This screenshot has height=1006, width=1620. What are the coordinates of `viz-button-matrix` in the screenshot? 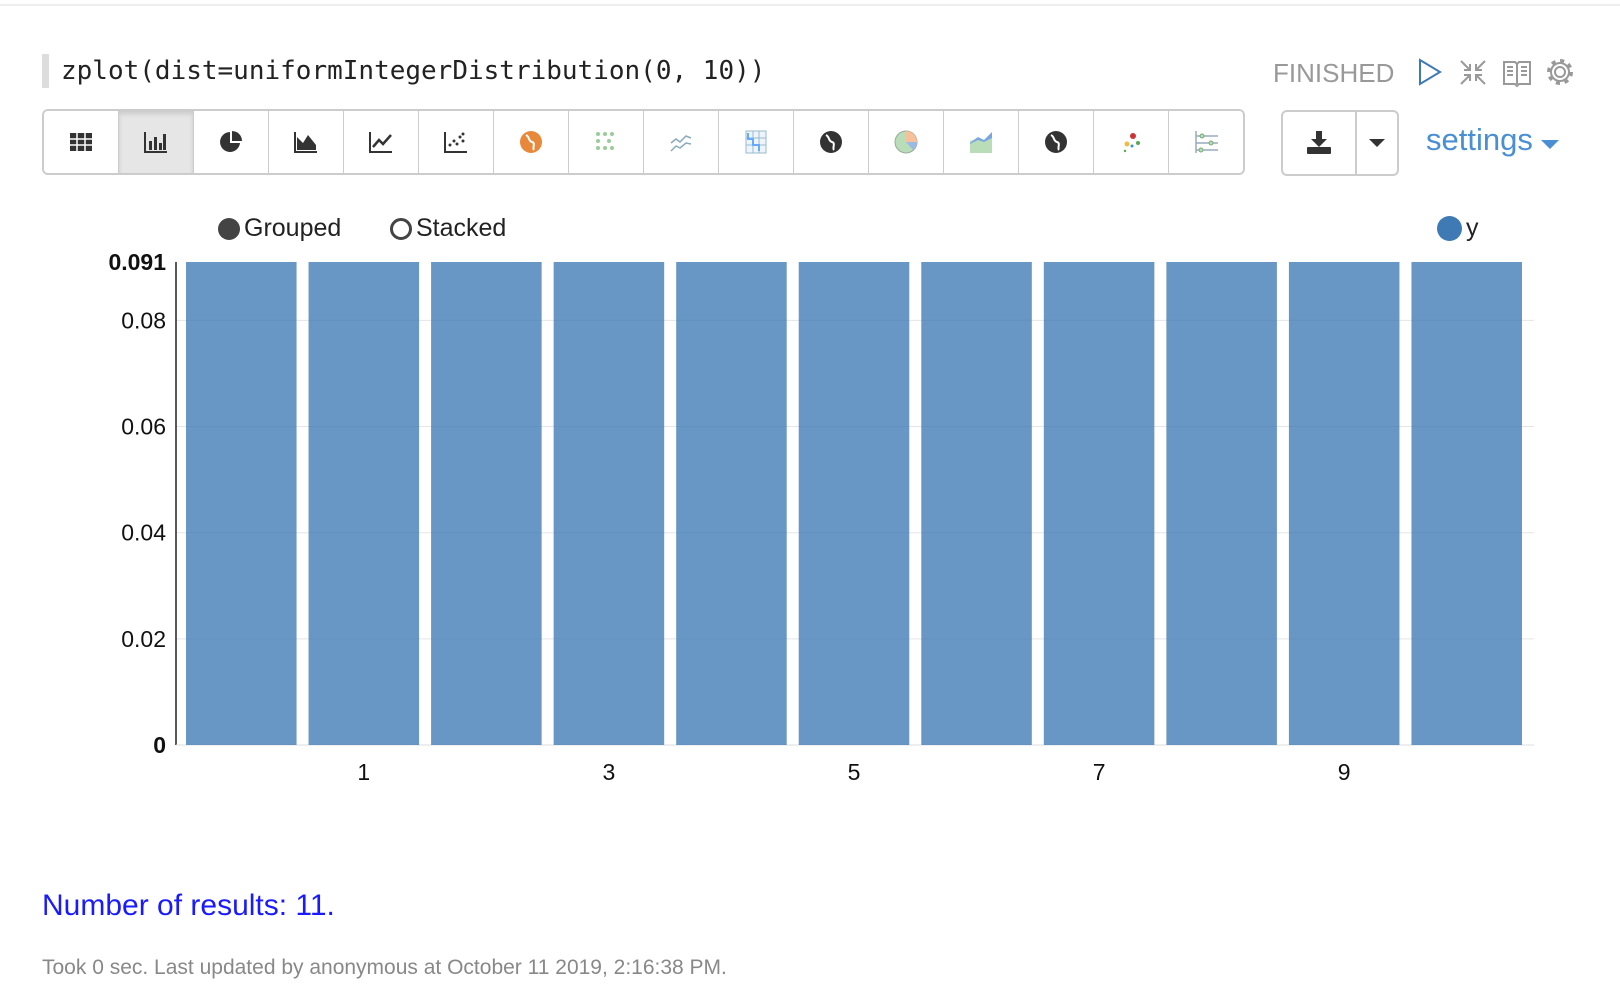 It's located at (756, 142).